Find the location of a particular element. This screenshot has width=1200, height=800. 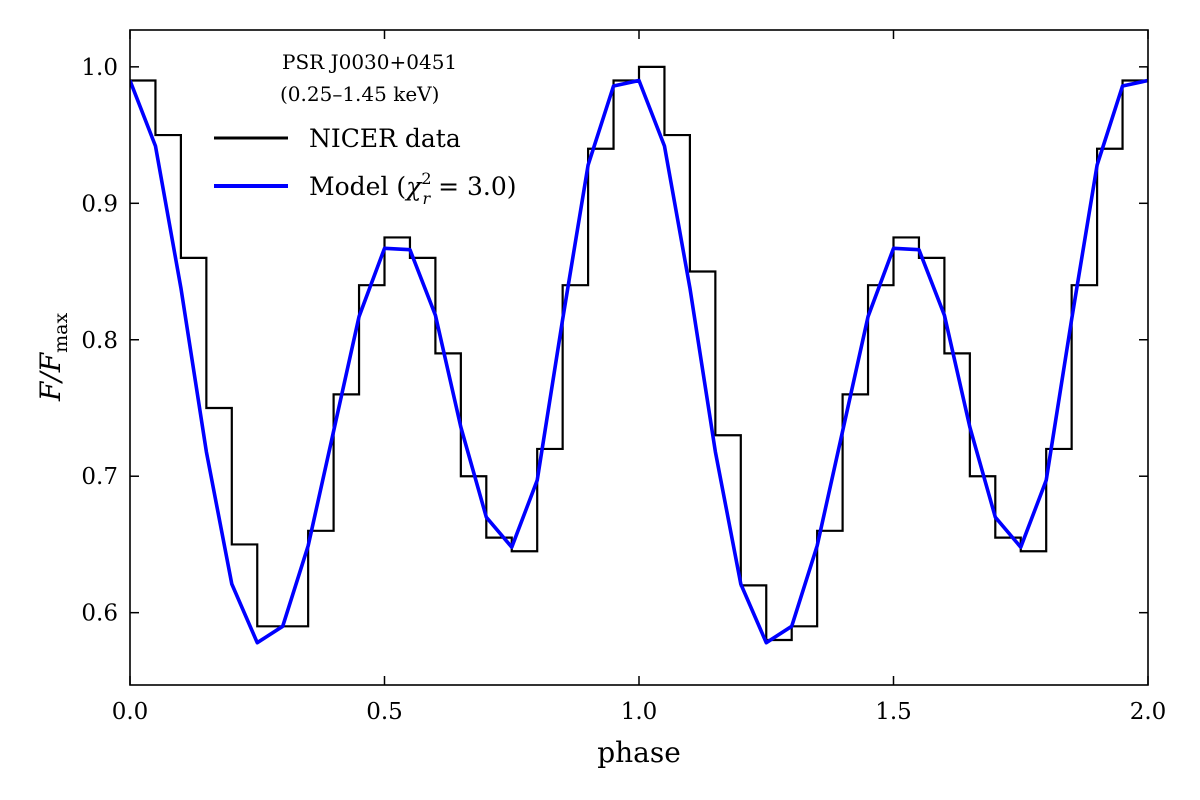

legend-label-model: Model (χ2 r = 3.0) is located at coordinates (413, 188).